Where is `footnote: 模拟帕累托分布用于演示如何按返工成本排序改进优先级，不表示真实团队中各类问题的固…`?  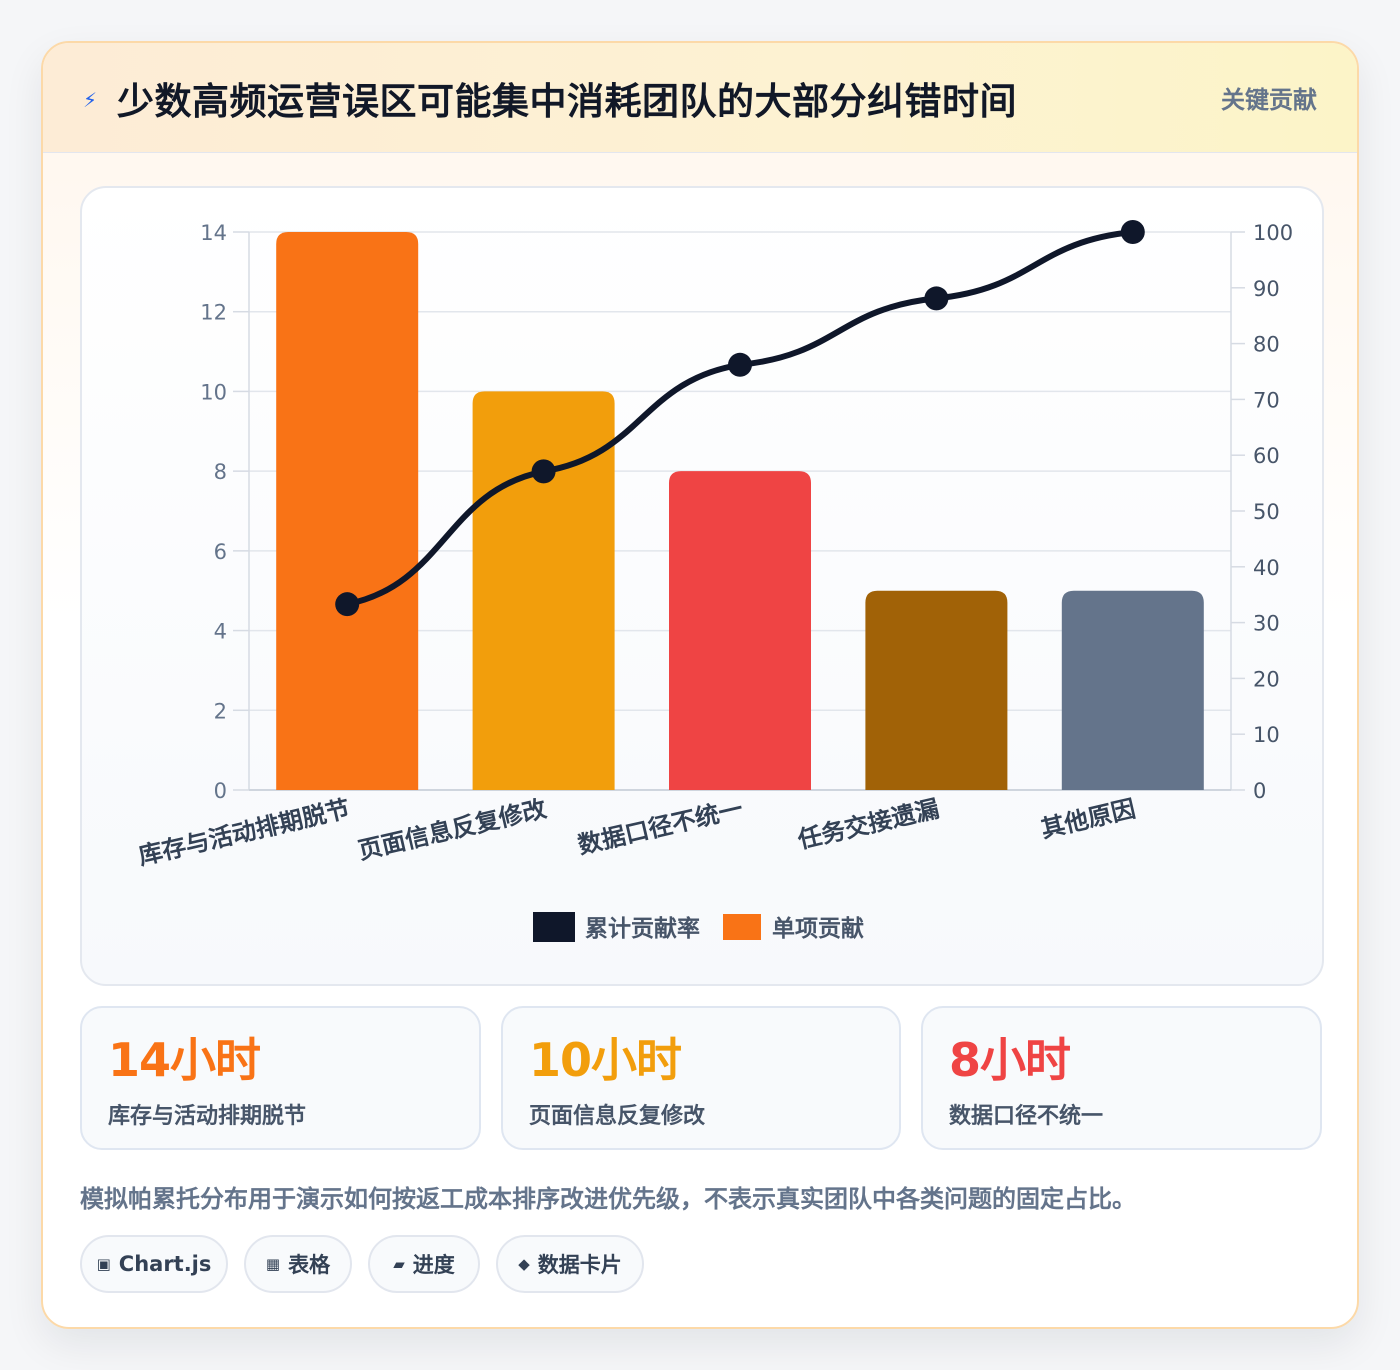 footnote: 模拟帕累托分布用于演示如何按返工成本排序改进优先级，不表示真实团队中各类问题的固… is located at coordinates (608, 1199).